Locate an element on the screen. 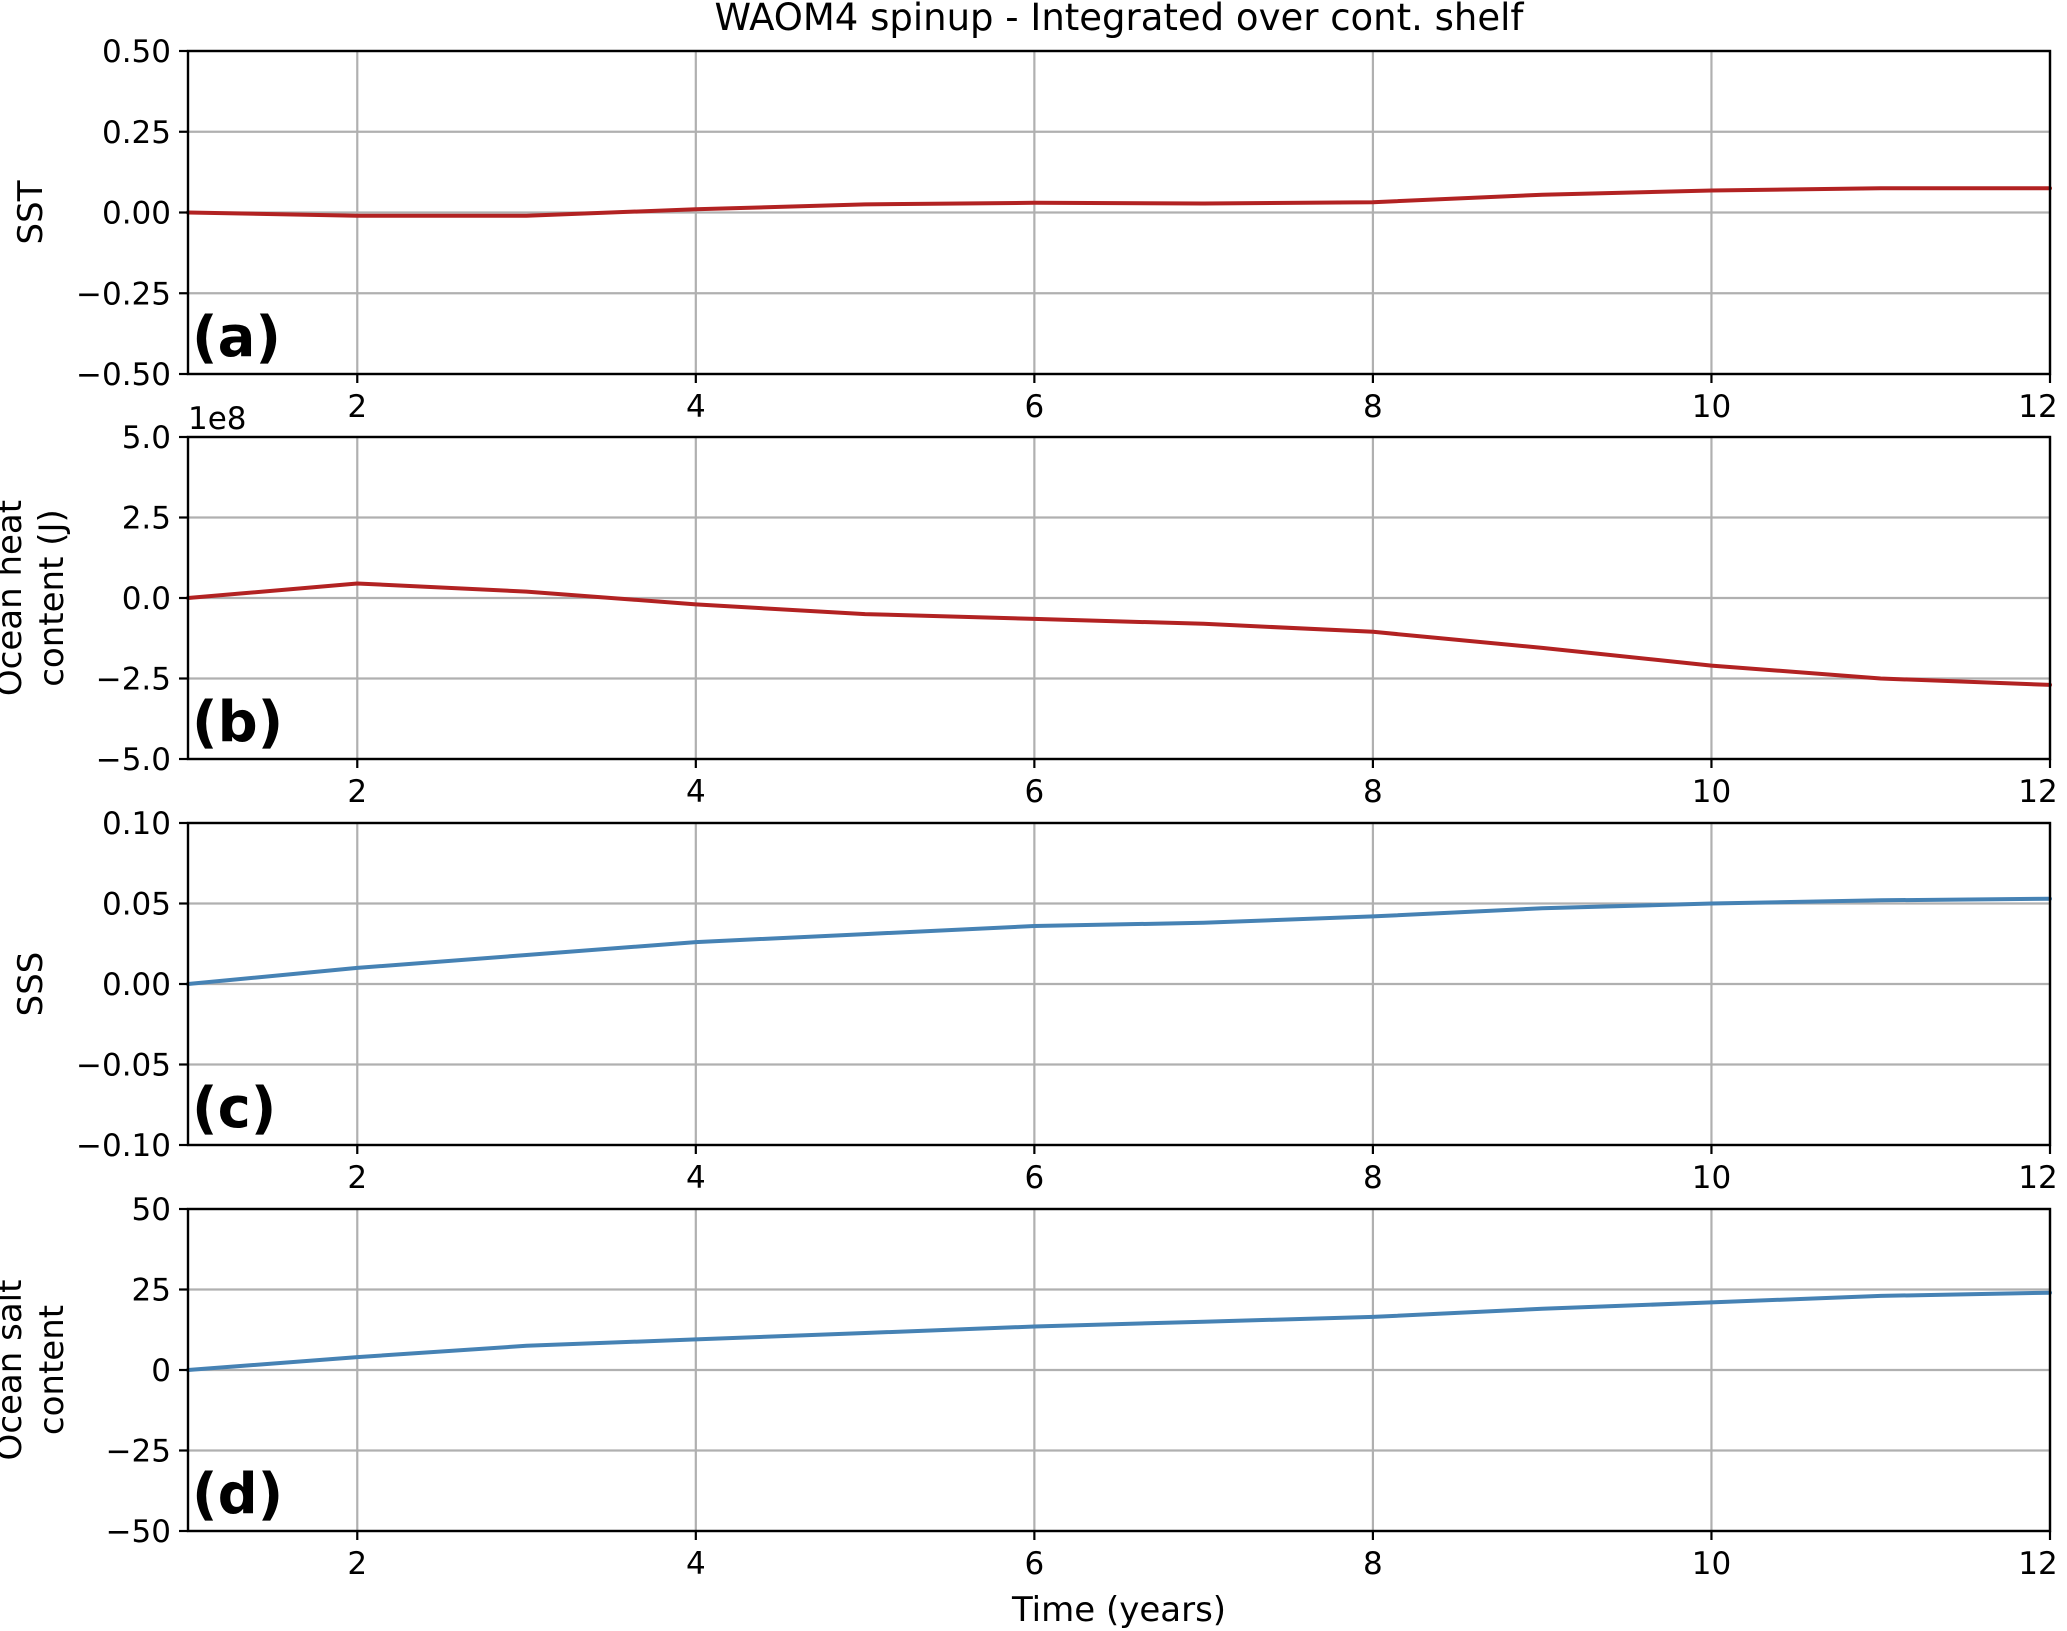 The height and width of the screenshot is (1631, 2067). y-tick-label: −50 is located at coordinates (138, 1532).